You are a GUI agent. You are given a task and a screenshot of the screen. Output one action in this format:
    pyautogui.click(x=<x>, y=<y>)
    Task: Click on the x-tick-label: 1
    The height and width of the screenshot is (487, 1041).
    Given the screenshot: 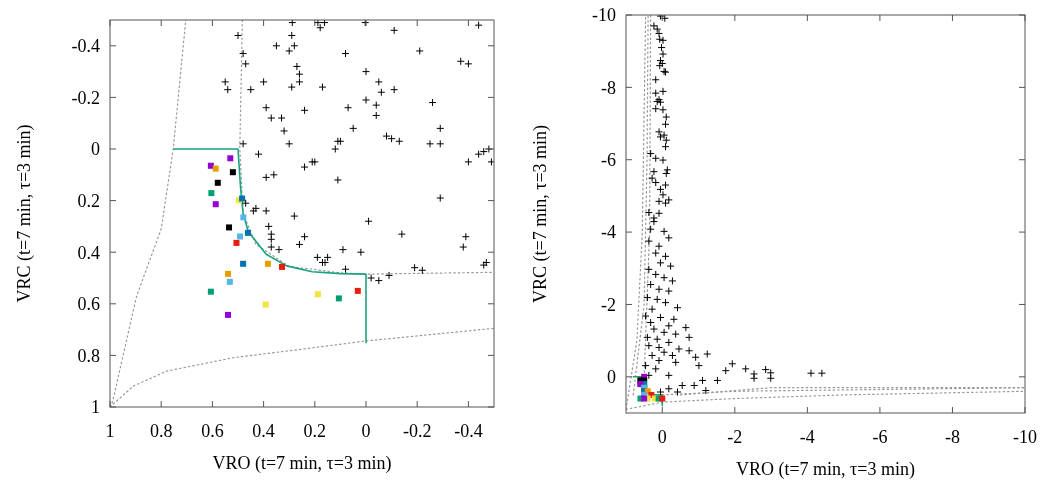 What is the action you would take?
    pyautogui.click(x=110, y=431)
    